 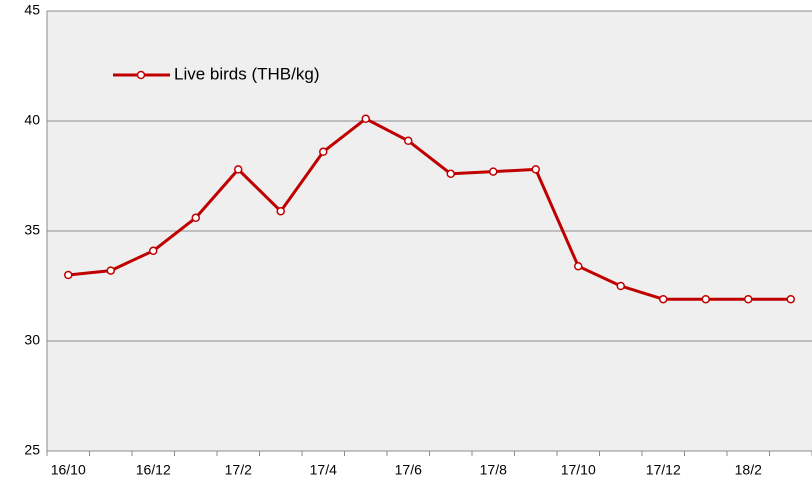 I want to click on x-tick-label: 17/2, so click(x=238, y=470).